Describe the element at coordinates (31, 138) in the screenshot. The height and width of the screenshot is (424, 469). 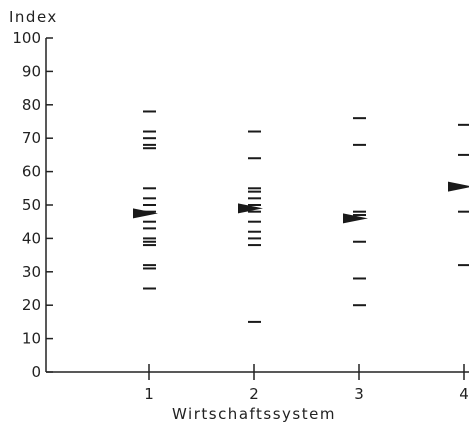
I see `y-tick-label: 70` at that location.